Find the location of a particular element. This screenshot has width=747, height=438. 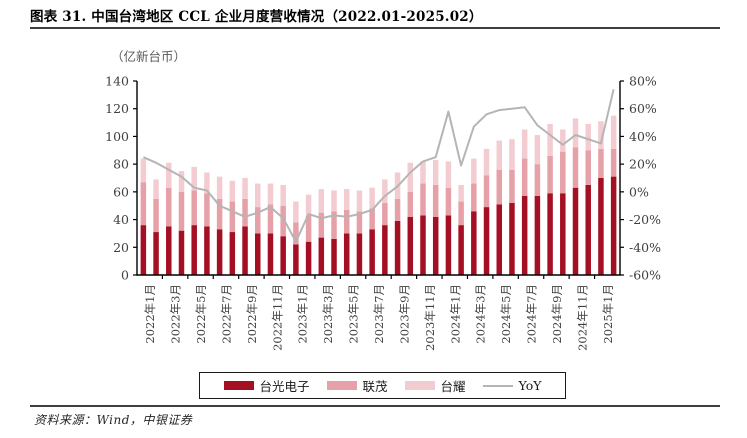

legend-item-taiyao: 台耀 is located at coordinates (435, 385).